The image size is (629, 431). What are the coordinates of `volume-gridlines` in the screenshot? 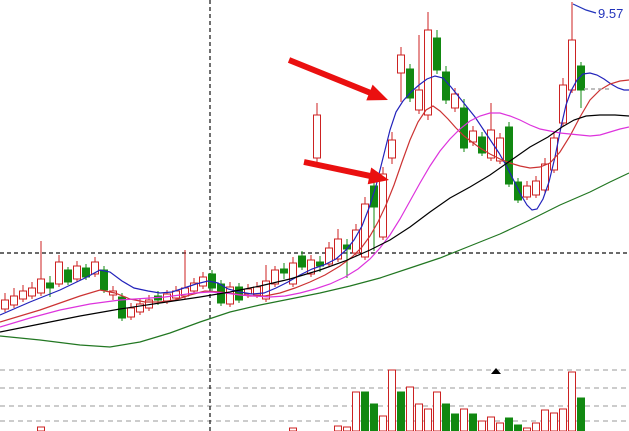 It's located at (314, 395).